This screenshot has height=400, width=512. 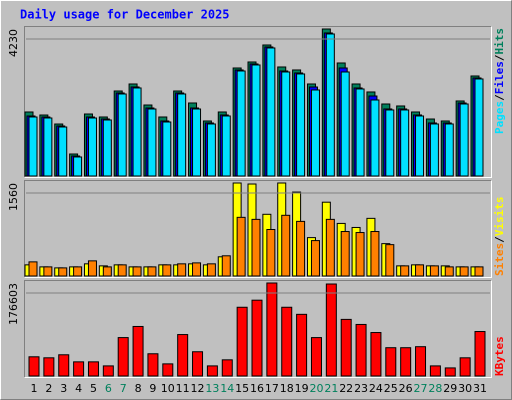 What do you see at coordinates (123, 388) in the screenshot?
I see `x-tick-label: 7` at bounding box center [123, 388].